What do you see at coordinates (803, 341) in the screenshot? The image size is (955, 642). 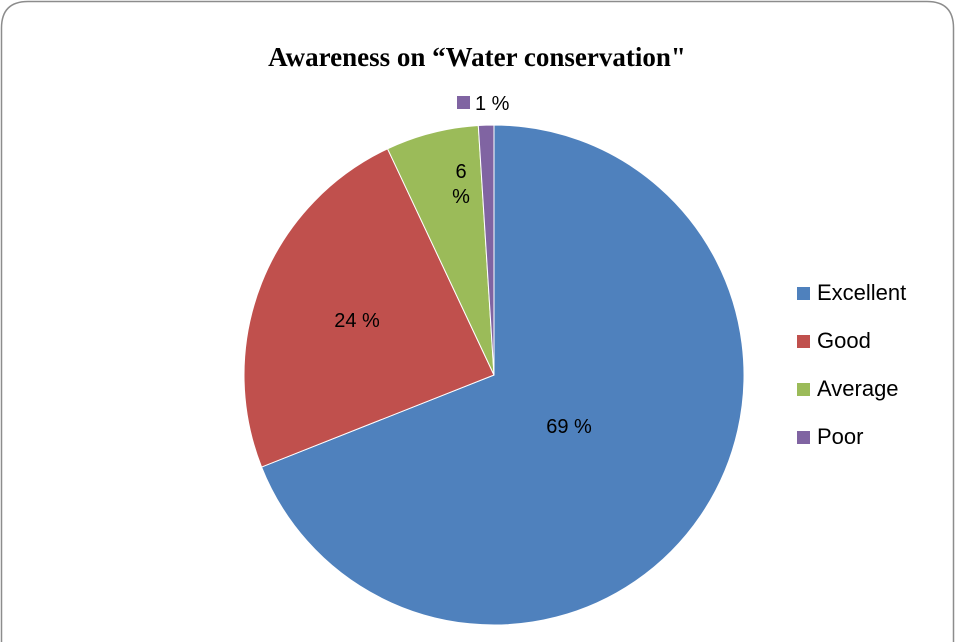 I see `legend-swatch-good` at bounding box center [803, 341].